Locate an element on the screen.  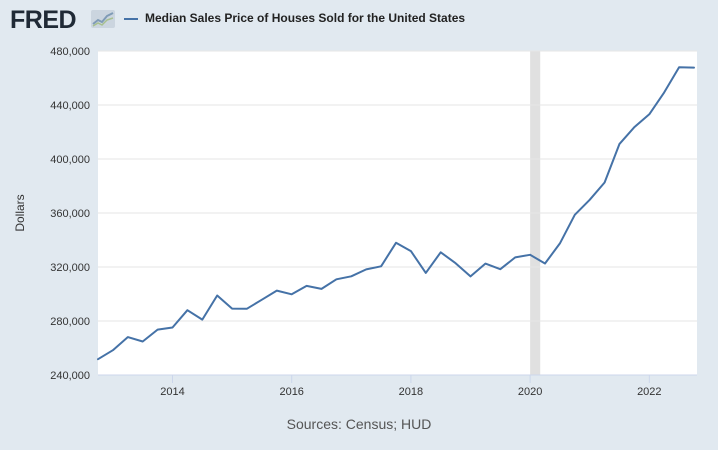
y-tick-label: 440,000 is located at coordinates (70, 106).